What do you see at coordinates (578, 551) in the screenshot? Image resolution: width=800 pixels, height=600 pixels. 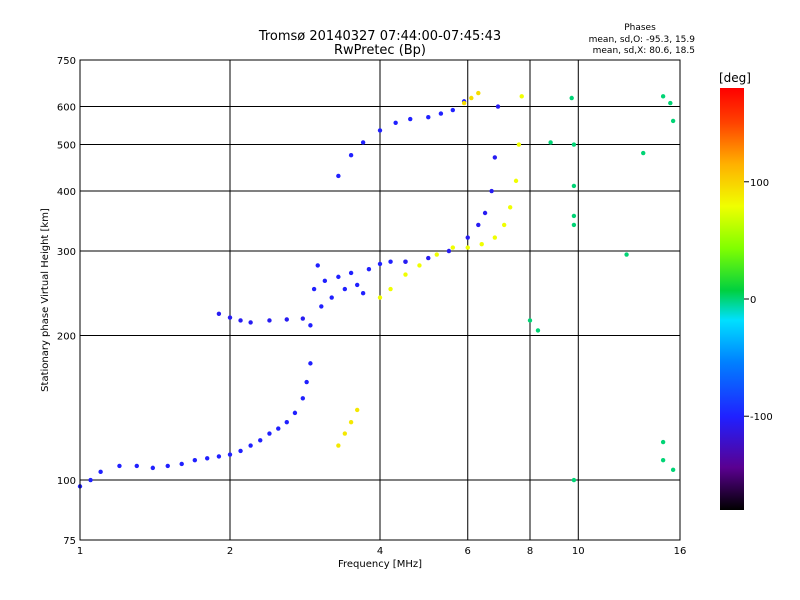 I see `x-tick-label: 10` at bounding box center [578, 551].